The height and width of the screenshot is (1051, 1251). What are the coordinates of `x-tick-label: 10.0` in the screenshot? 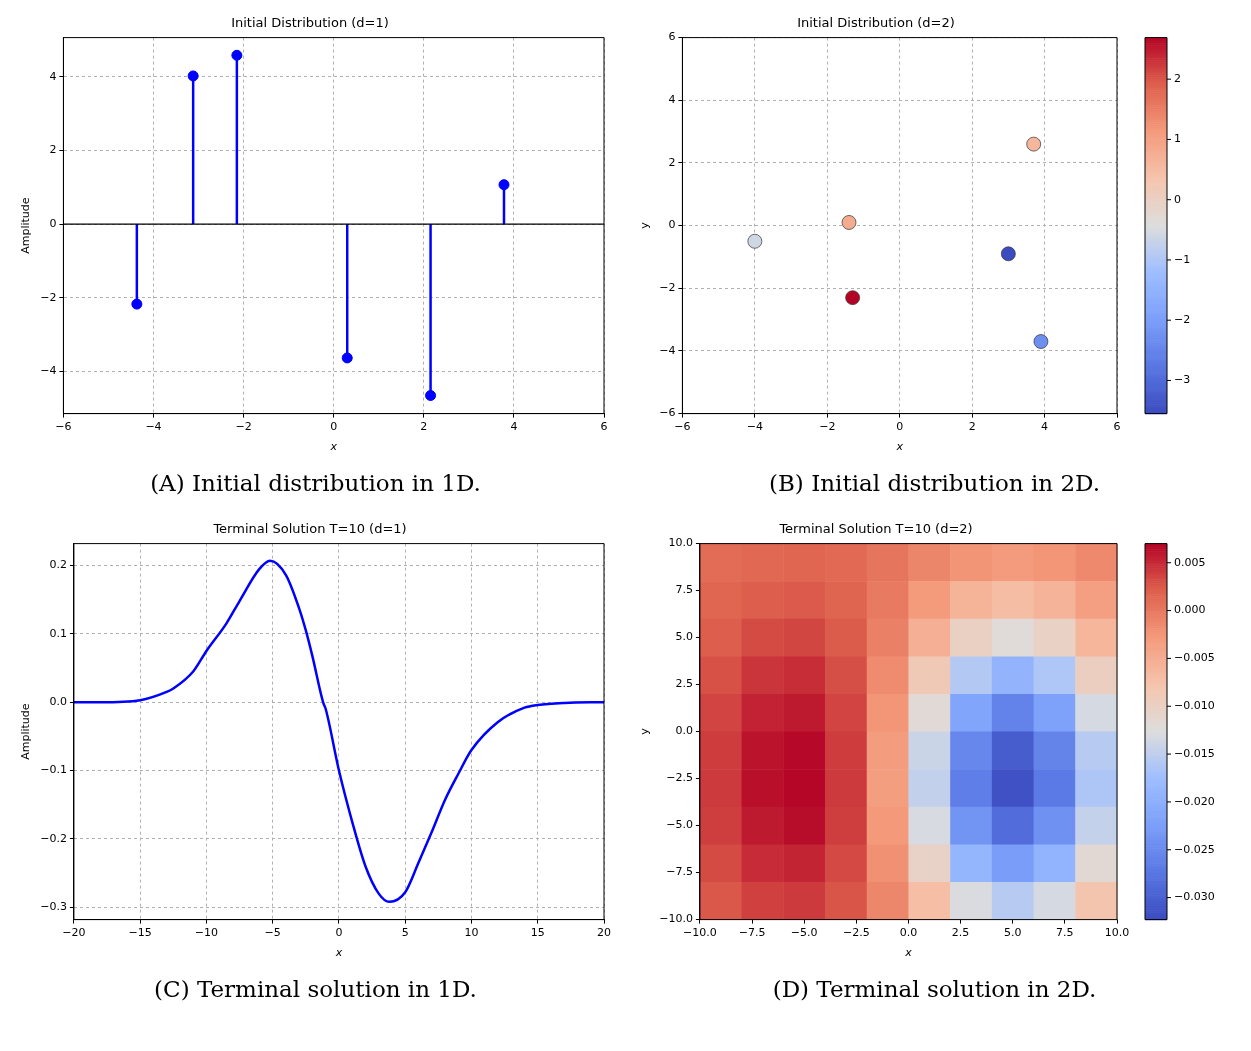 It's located at (1116, 933).